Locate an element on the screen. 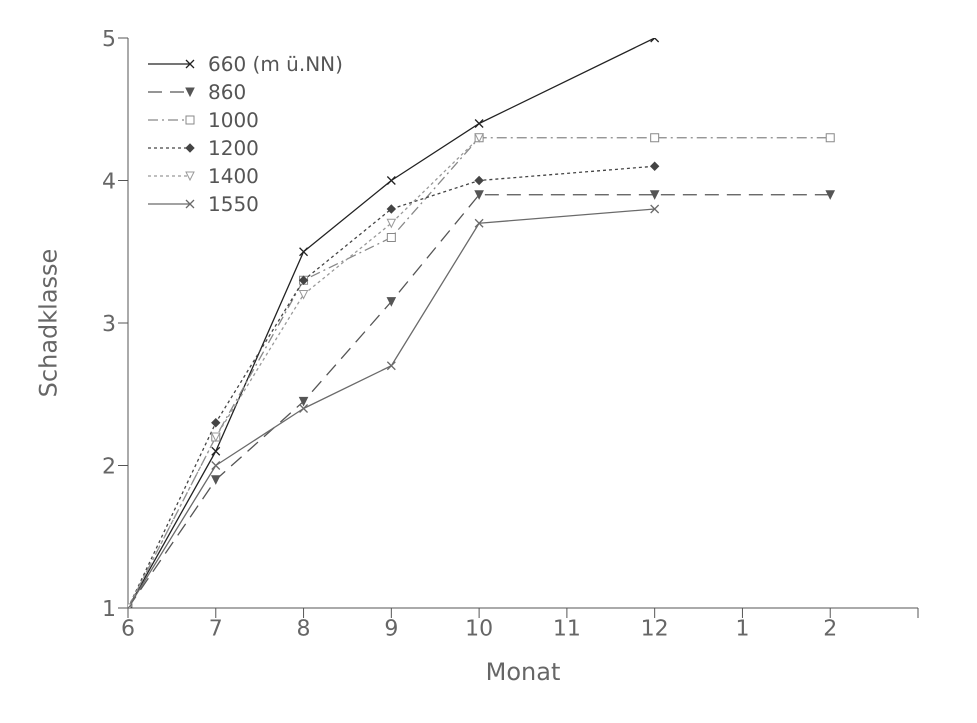 Image resolution: width=977 pixels, height=723 pixels. y-tick-label: 3 is located at coordinates (109, 324).